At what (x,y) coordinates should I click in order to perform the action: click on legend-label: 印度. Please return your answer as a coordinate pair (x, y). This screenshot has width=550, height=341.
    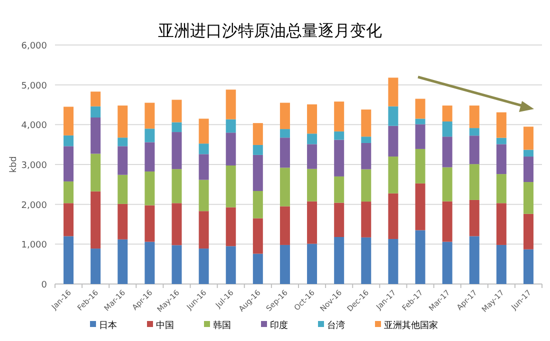
    Looking at the image, I should click on (279, 325).